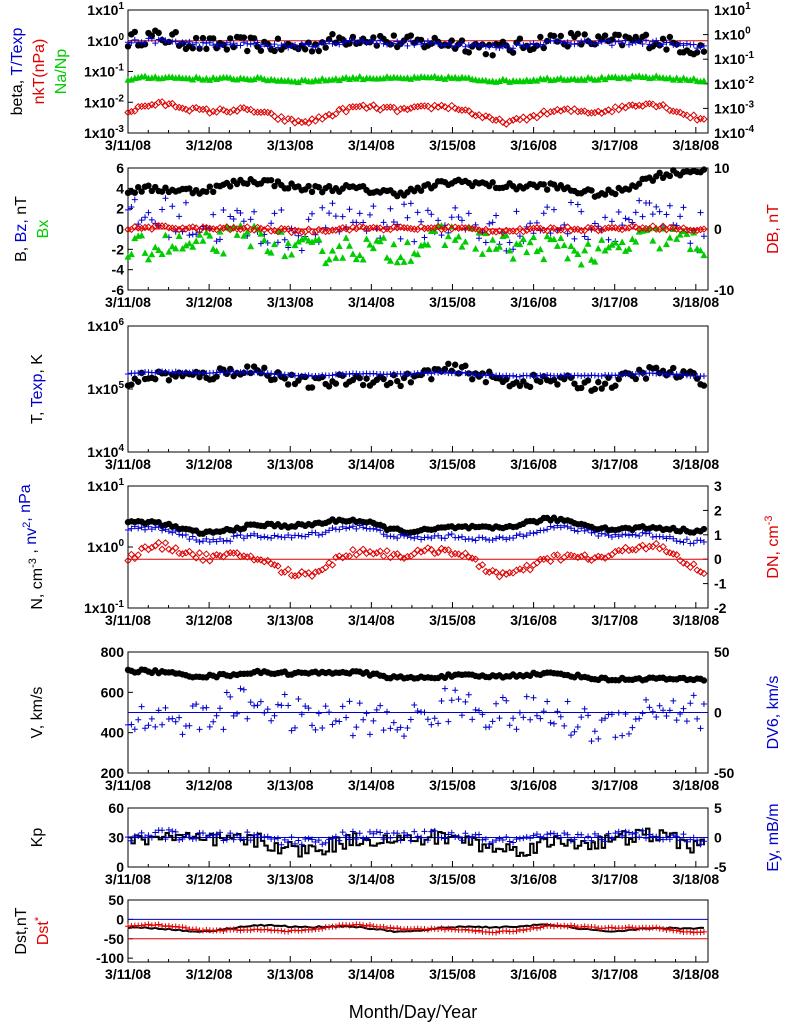  What do you see at coordinates (416, 534) in the screenshot?
I see `series-nv2` at bounding box center [416, 534].